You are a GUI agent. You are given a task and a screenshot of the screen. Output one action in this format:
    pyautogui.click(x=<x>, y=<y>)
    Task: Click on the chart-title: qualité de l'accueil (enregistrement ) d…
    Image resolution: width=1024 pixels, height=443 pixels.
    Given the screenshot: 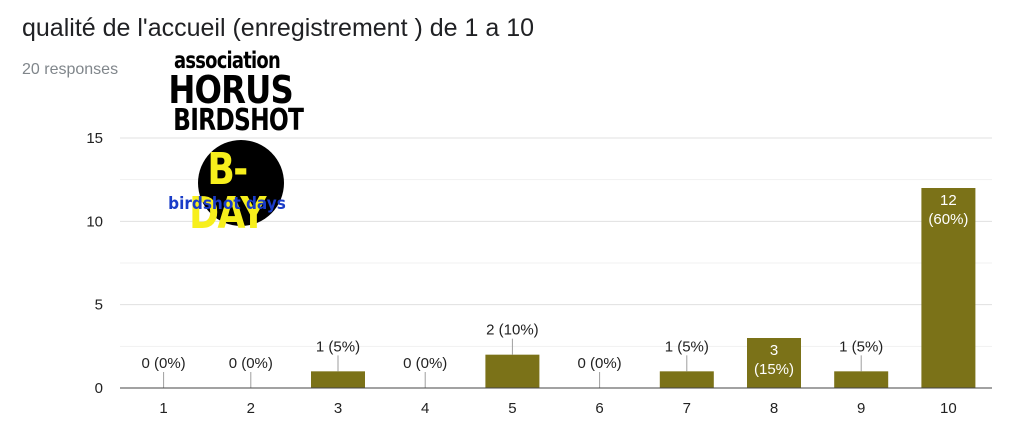 What is the action you would take?
    pyautogui.click(x=278, y=28)
    